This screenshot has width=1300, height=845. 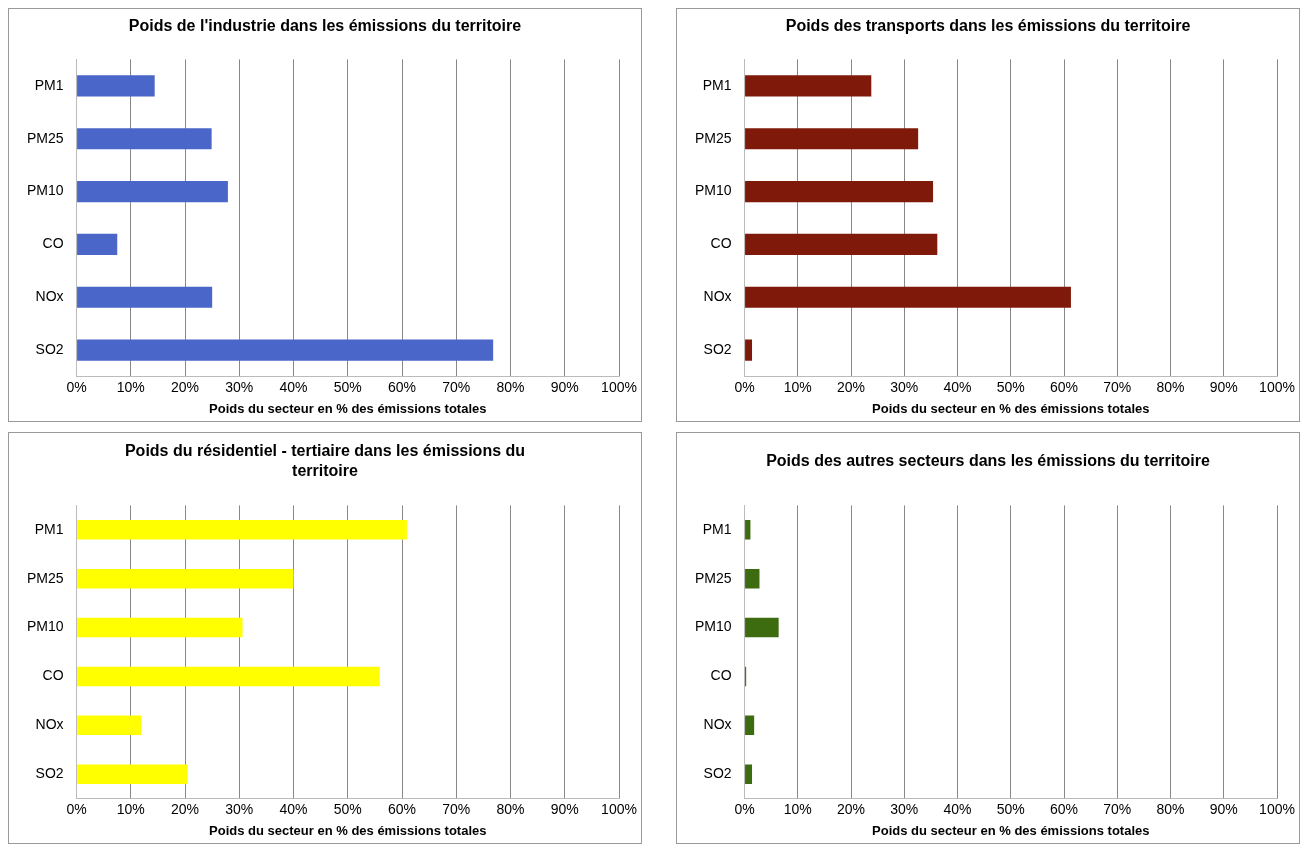 I want to click on chart-title: Poids du résidentiel - tertiaire dans les émissions du territoire, so click(x=325, y=461).